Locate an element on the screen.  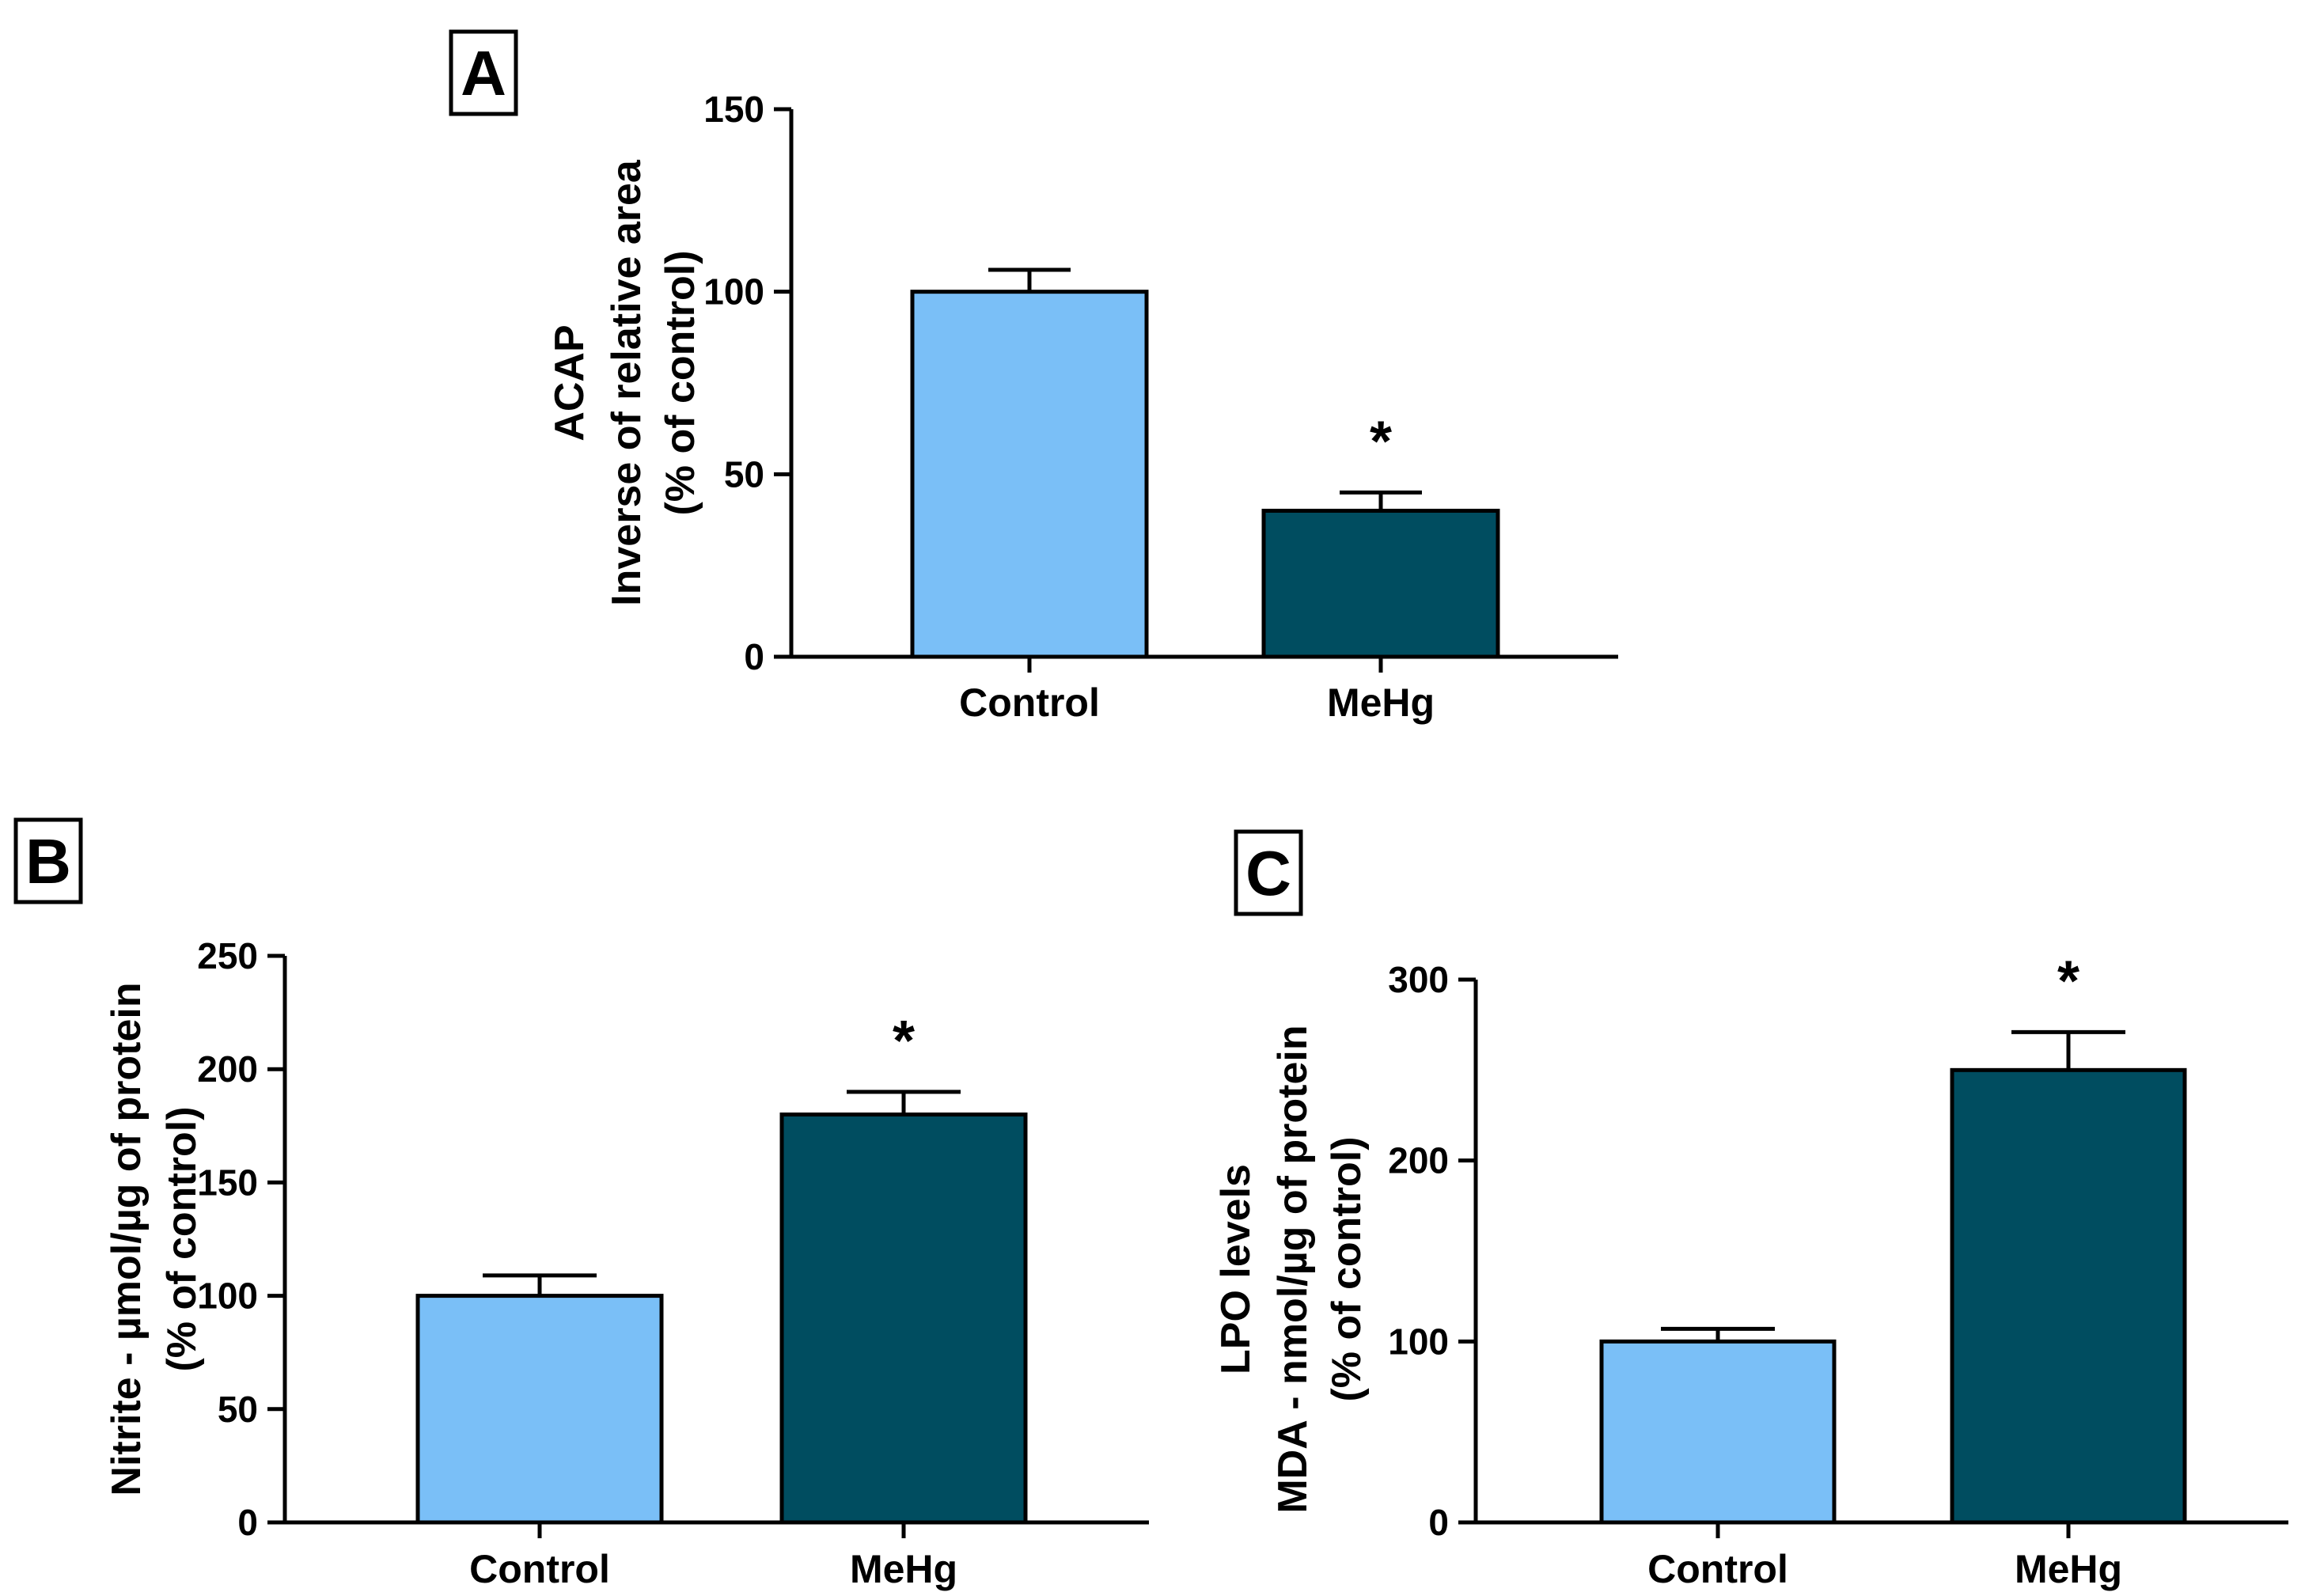
panel-c-category-label: MeHg is located at coordinates (2068, 1569).